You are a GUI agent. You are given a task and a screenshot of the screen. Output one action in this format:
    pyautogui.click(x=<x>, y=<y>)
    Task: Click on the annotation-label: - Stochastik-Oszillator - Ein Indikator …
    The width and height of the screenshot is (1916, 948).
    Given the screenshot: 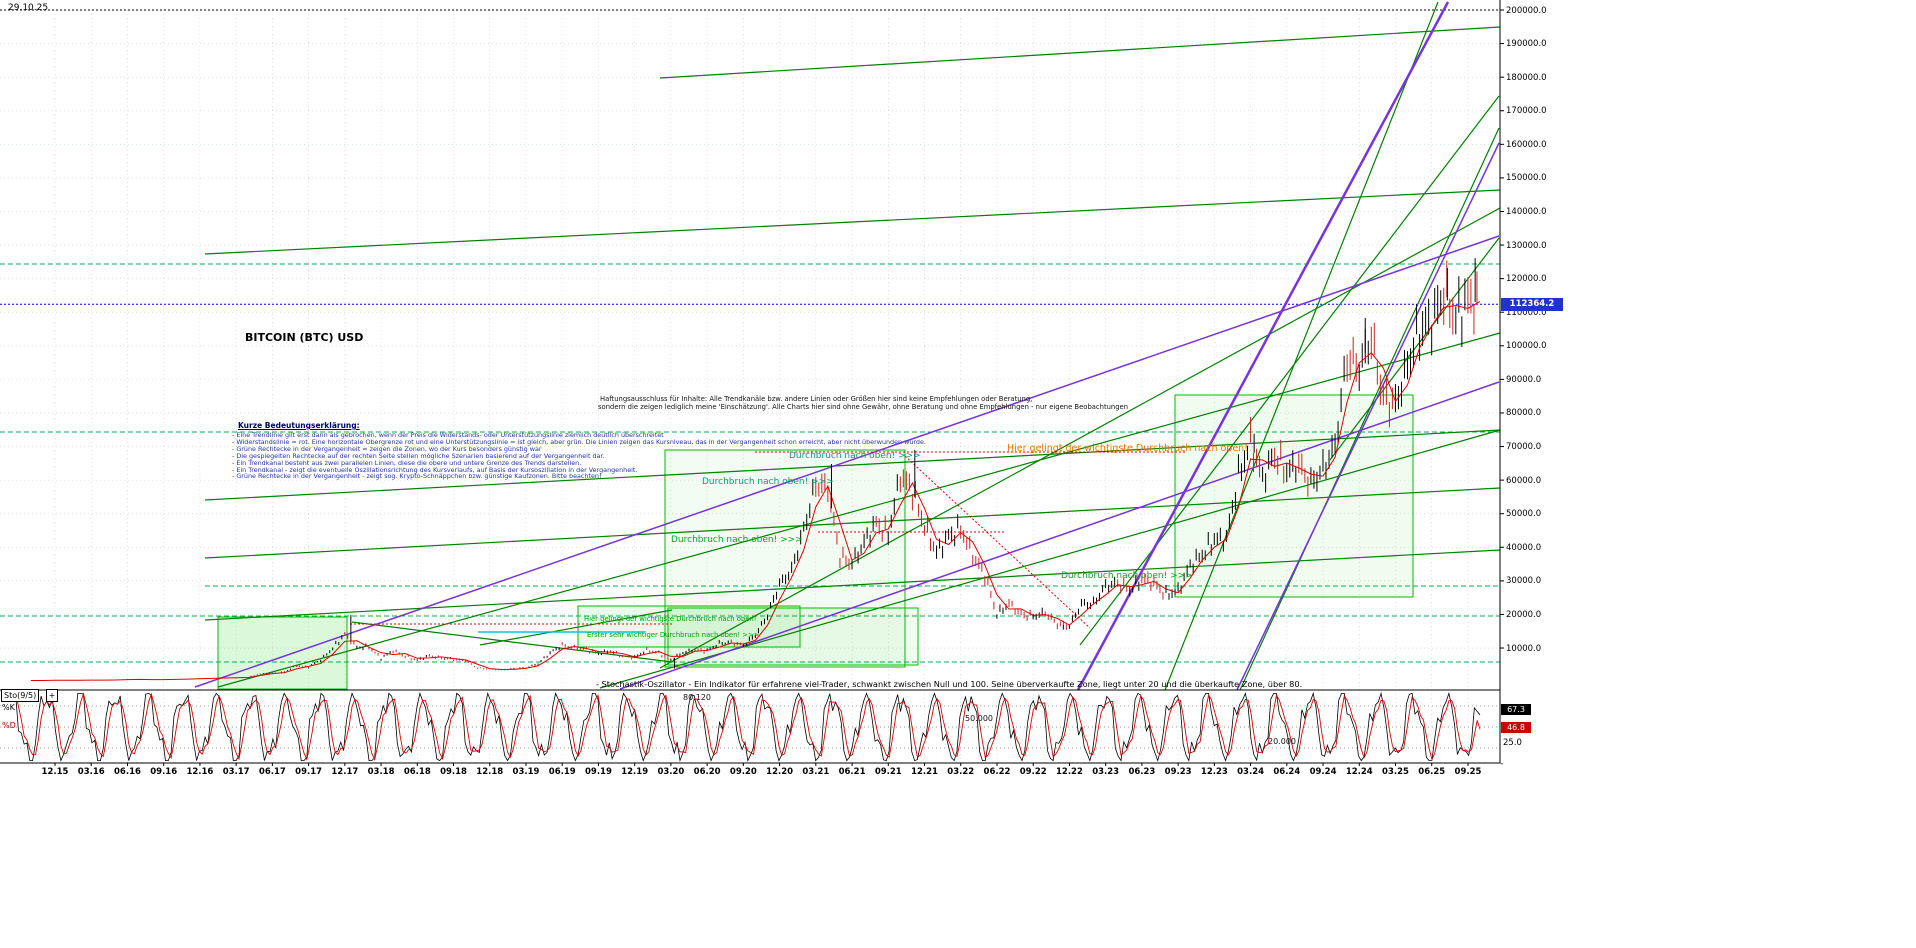 What is the action you would take?
    pyautogui.click(x=949, y=684)
    